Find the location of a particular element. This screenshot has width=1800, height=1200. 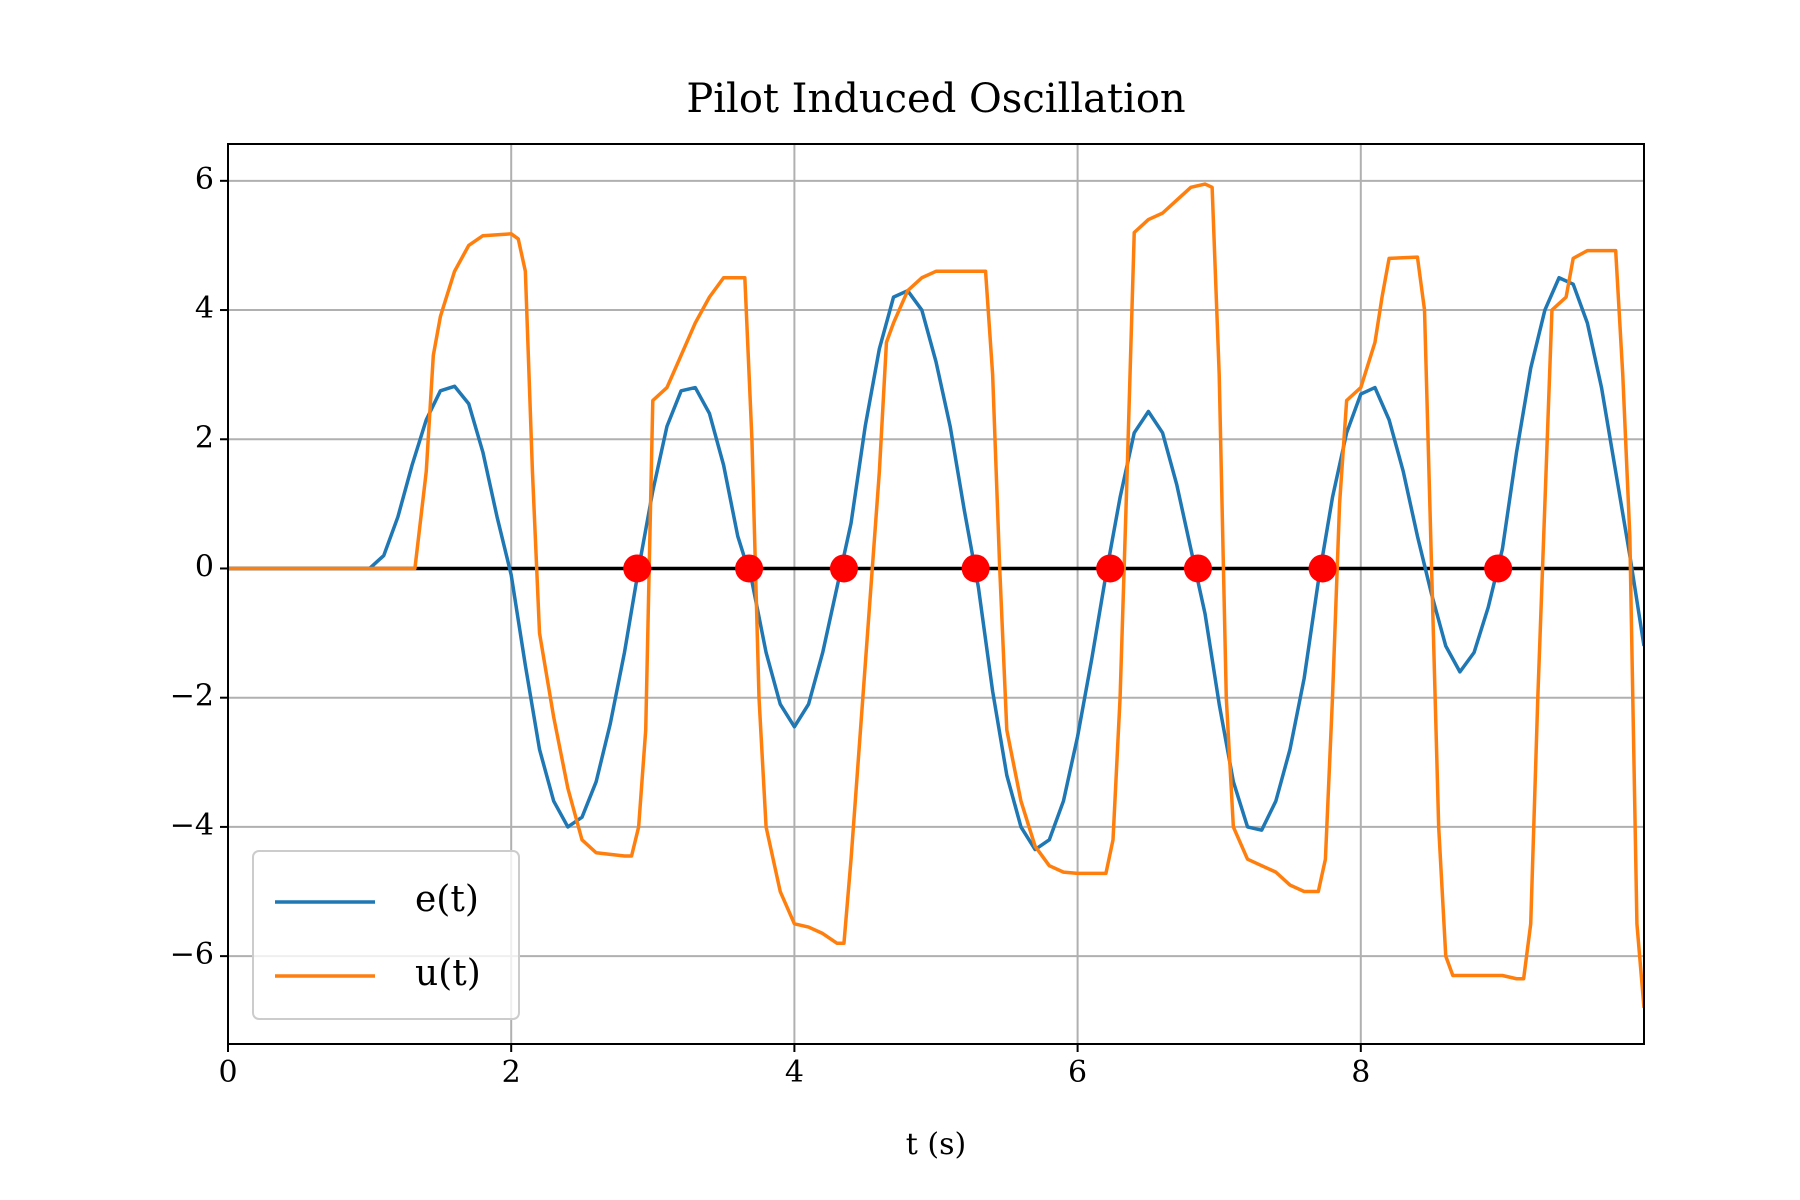

y-tick-label: 4 is located at coordinates (204, 308).